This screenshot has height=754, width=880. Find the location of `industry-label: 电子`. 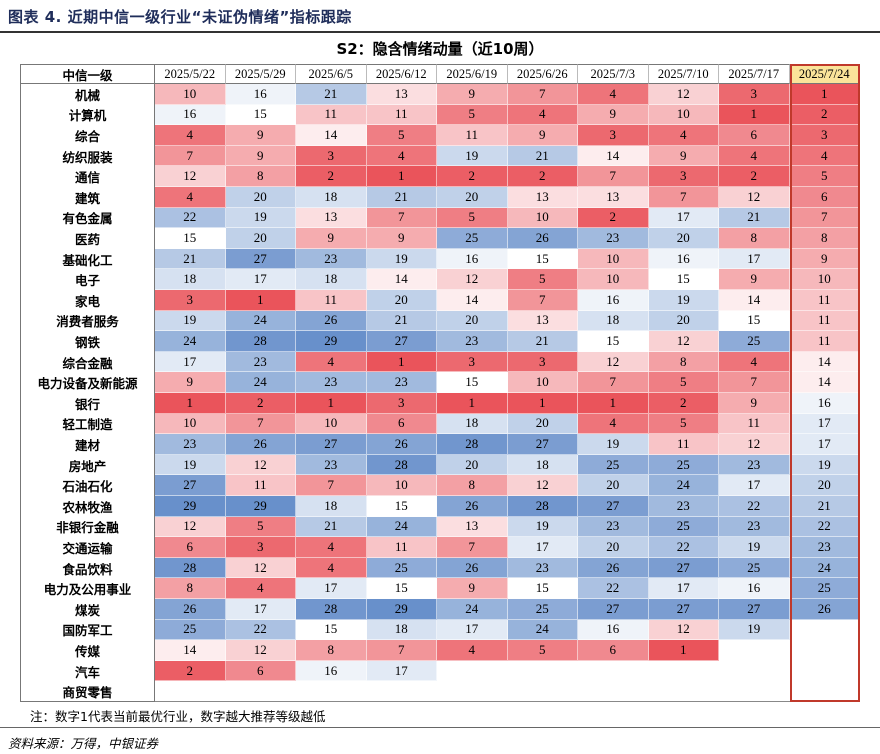

industry-label: 电子 is located at coordinates (87, 279).